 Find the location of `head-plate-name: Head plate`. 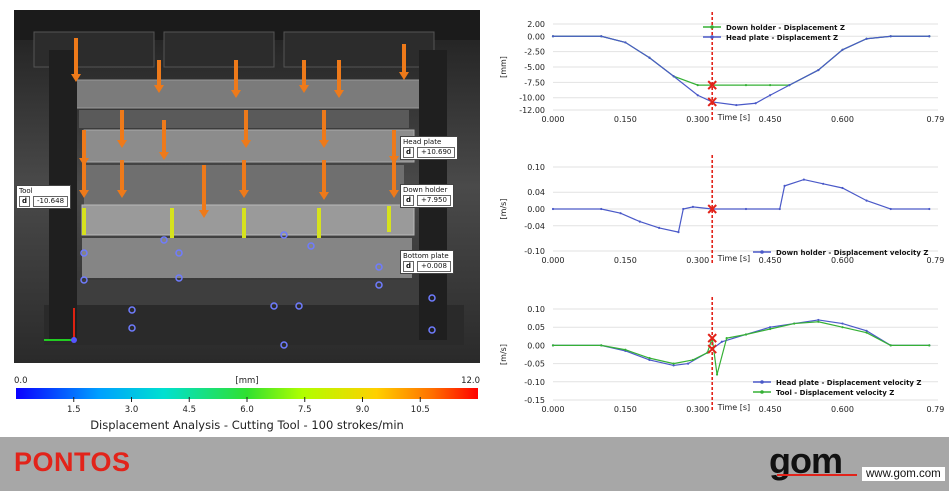

head-plate-name: Head plate is located at coordinates (422, 142).